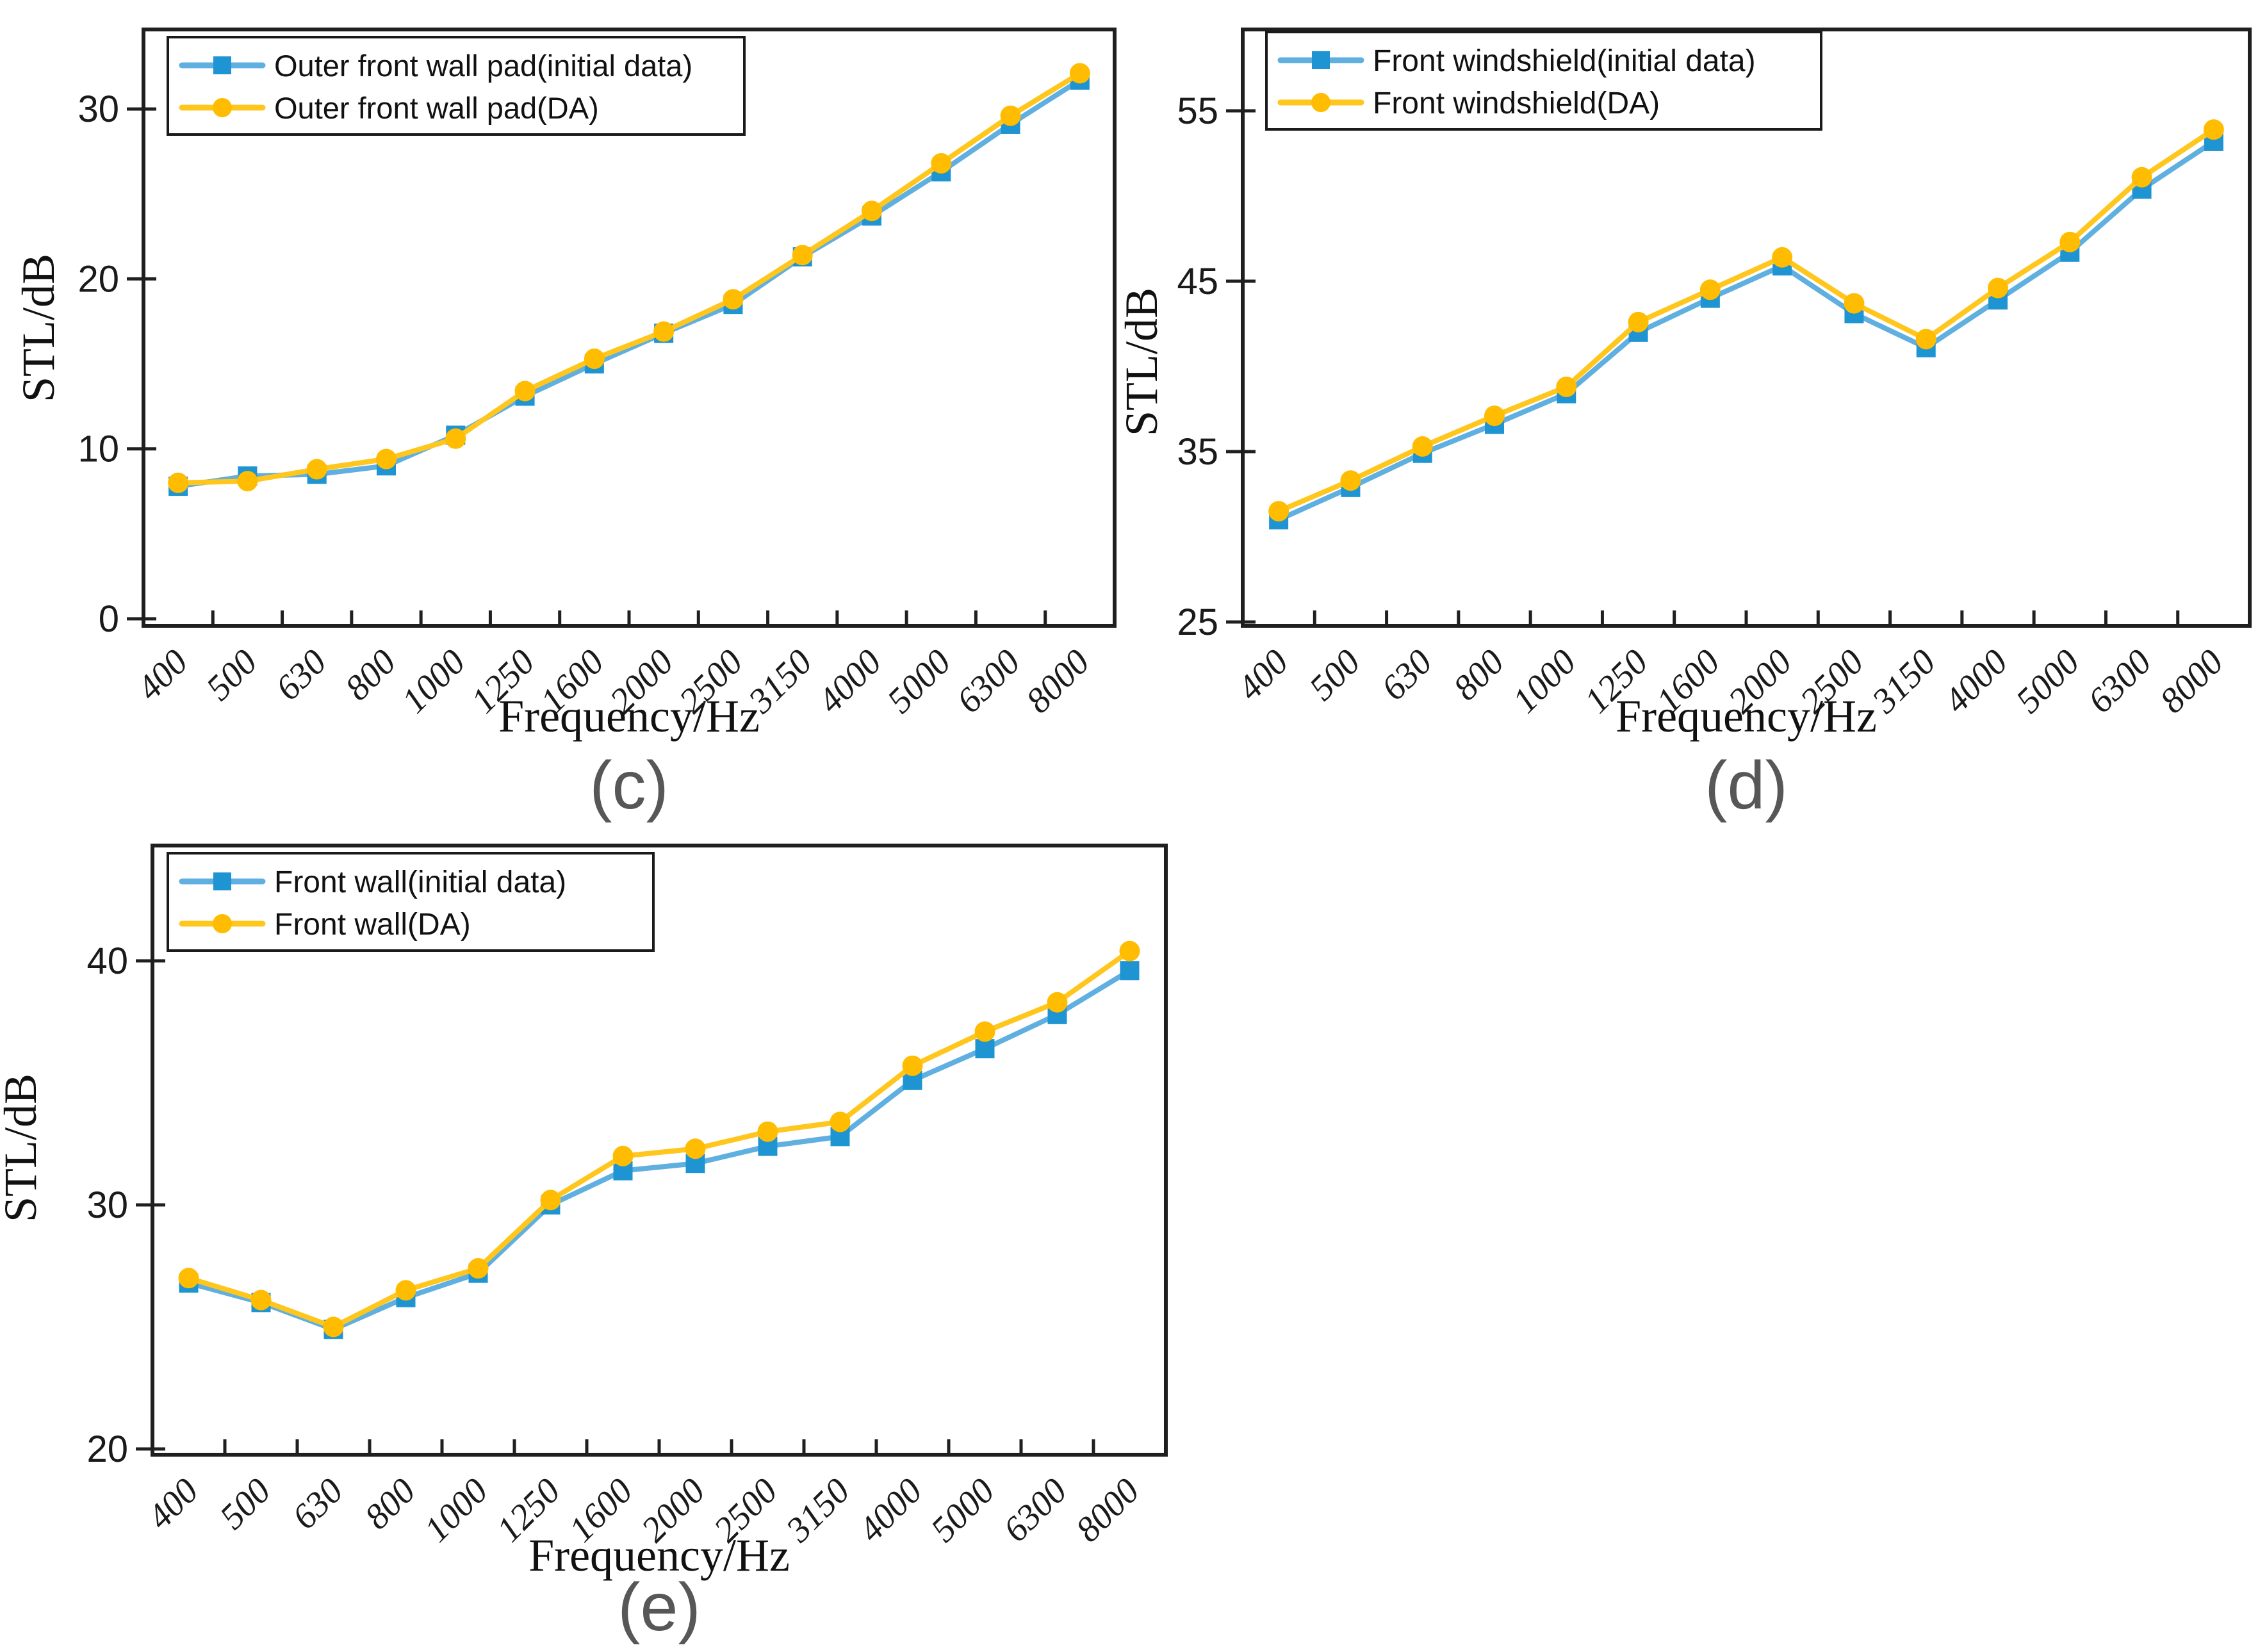 Image resolution: width=2267 pixels, height=1652 pixels. Describe the element at coordinates (420, 882) in the screenshot. I see `legend-label: Front wall(initial data)` at that location.